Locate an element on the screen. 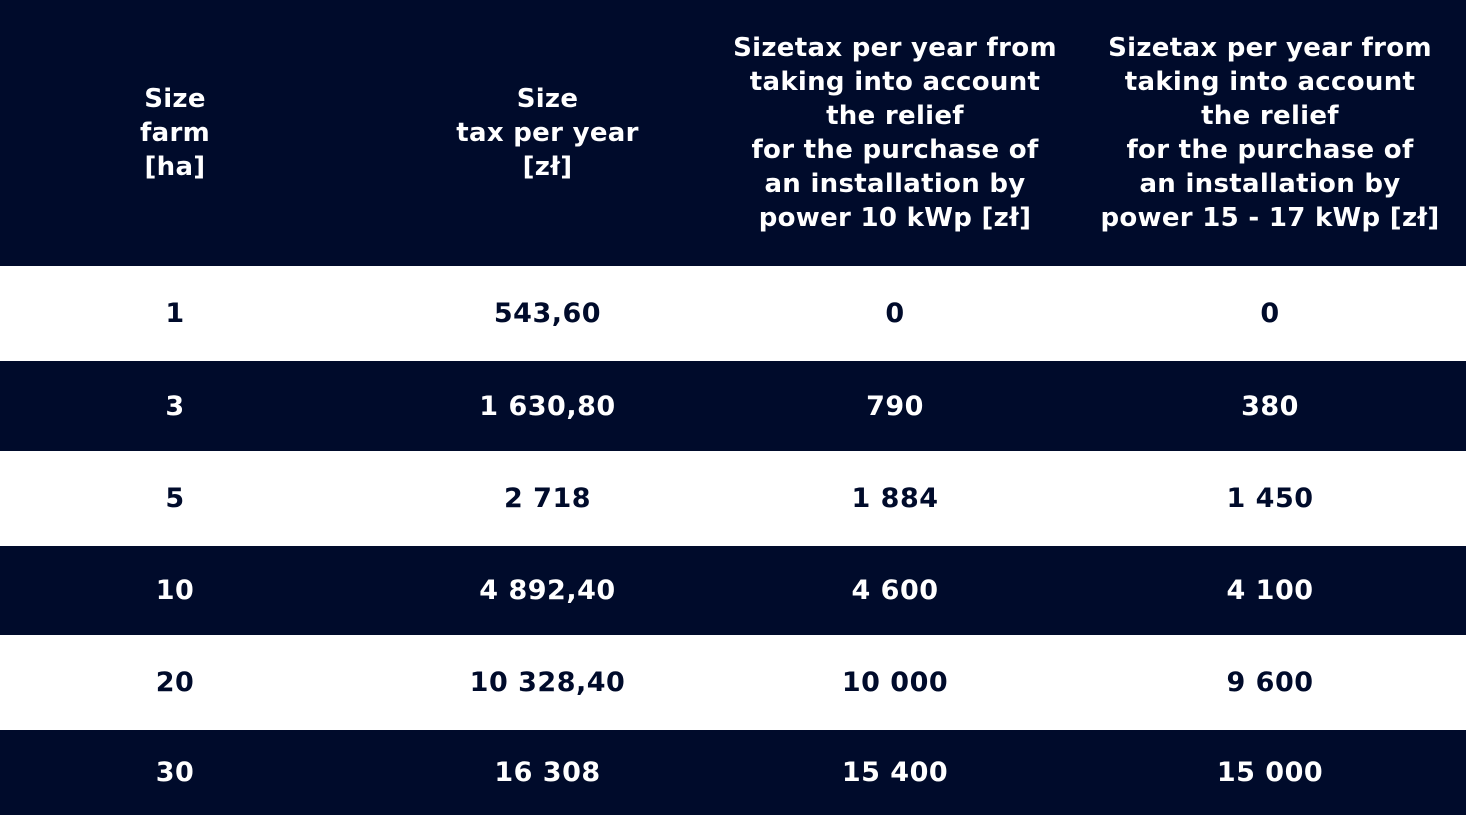 The width and height of the screenshot is (1466, 815). tax-relief-15-17kwp-cell: 15 000 is located at coordinates (1270, 772).